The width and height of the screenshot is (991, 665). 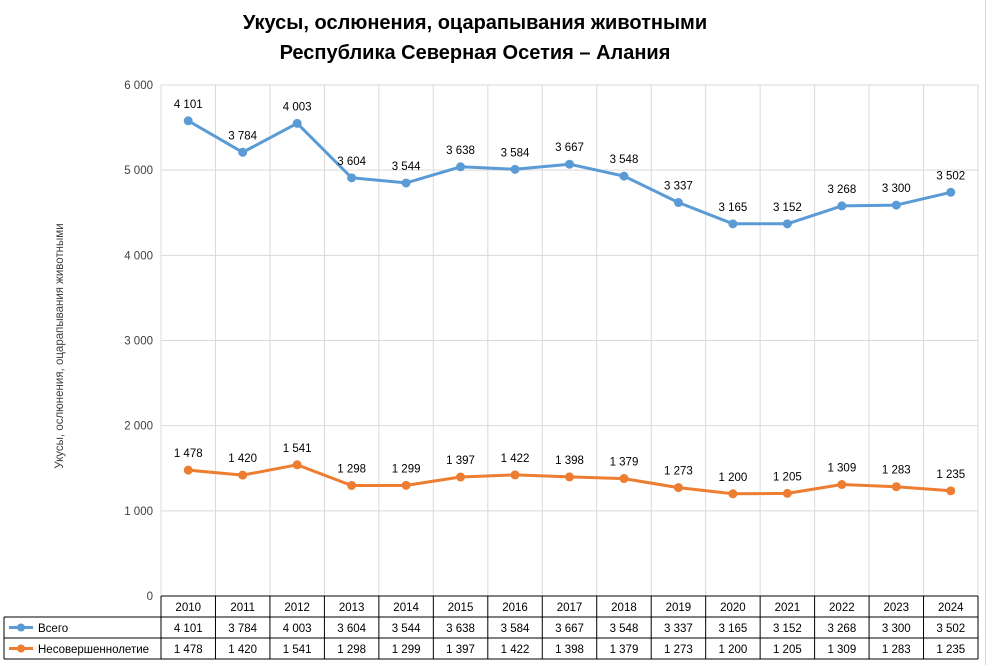 I want to click on data-label: 1 478, so click(x=188, y=454).